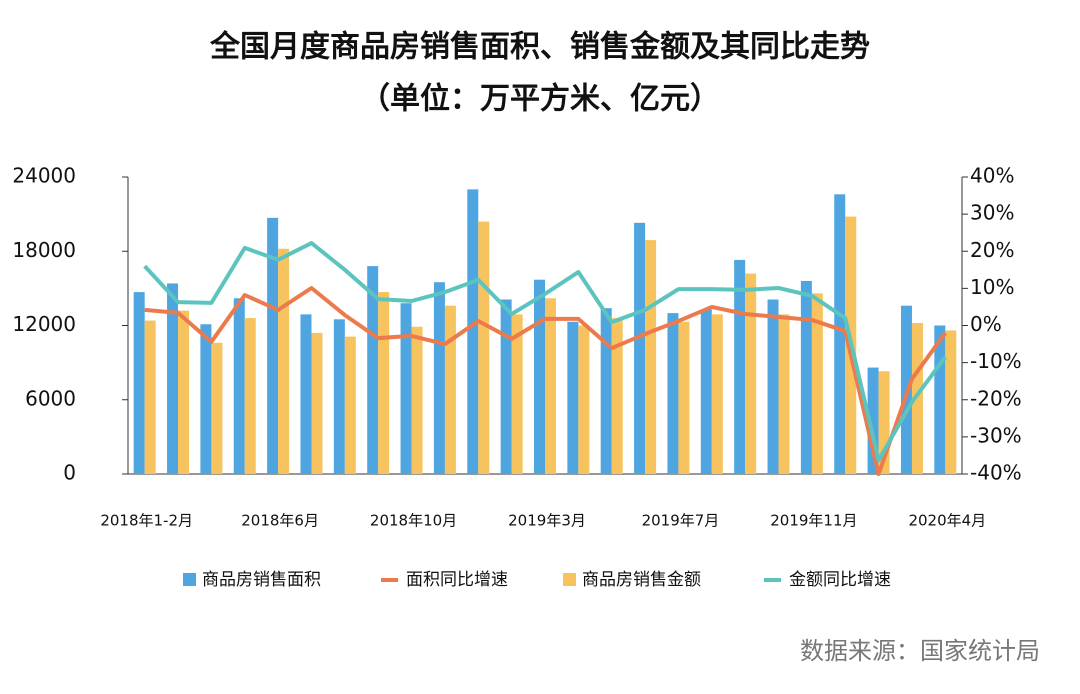  What do you see at coordinates (996, 361) in the screenshot?
I see `y2-tick-label: -10%` at bounding box center [996, 361].